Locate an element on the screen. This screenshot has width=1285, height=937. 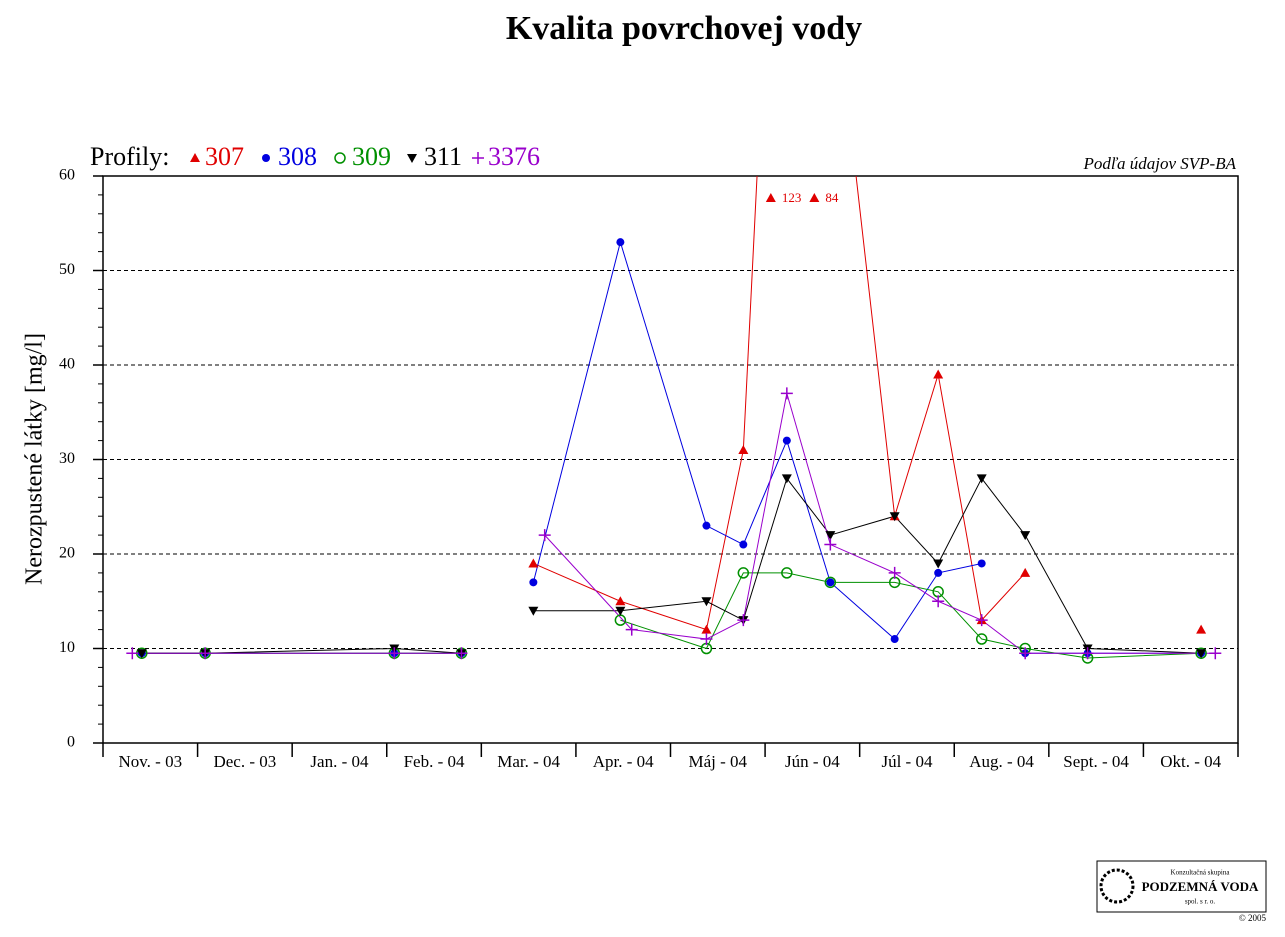
source-note: Podľa údajov SVP-BA is located at coordinates (1159, 163).